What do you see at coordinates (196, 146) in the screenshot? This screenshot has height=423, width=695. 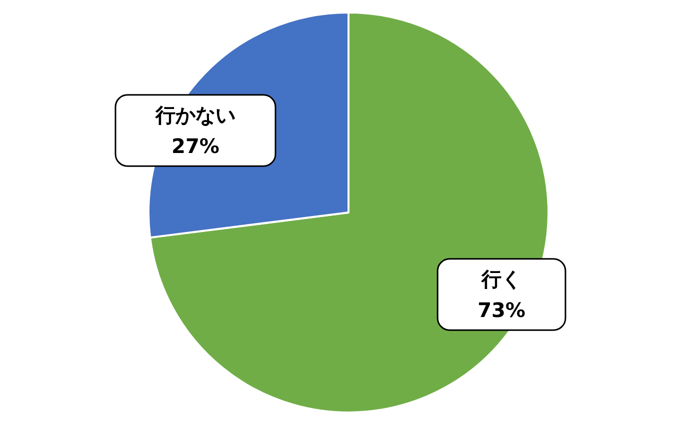 I see `data-label: 27%` at bounding box center [196, 146].